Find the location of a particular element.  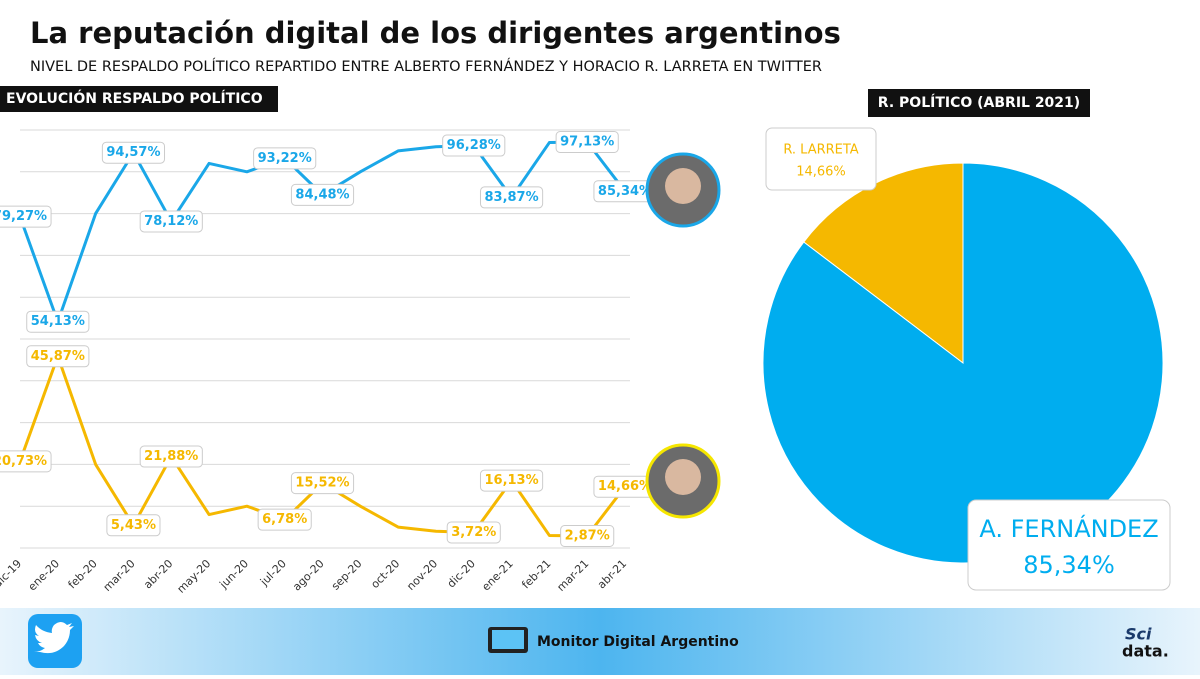

x-tick-label: dic-19 is located at coordinates (12, 573).